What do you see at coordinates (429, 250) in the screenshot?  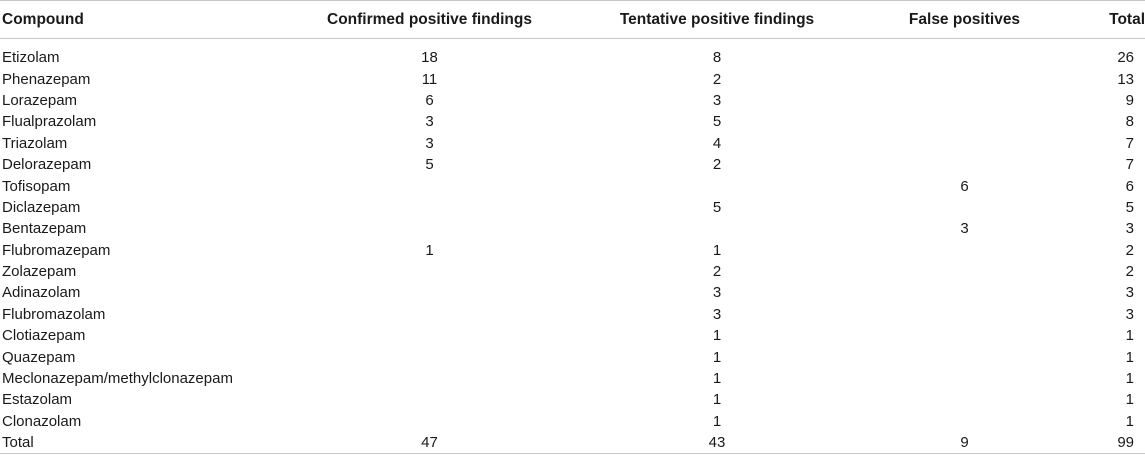 I see `cell-confirmed: 1` at bounding box center [429, 250].